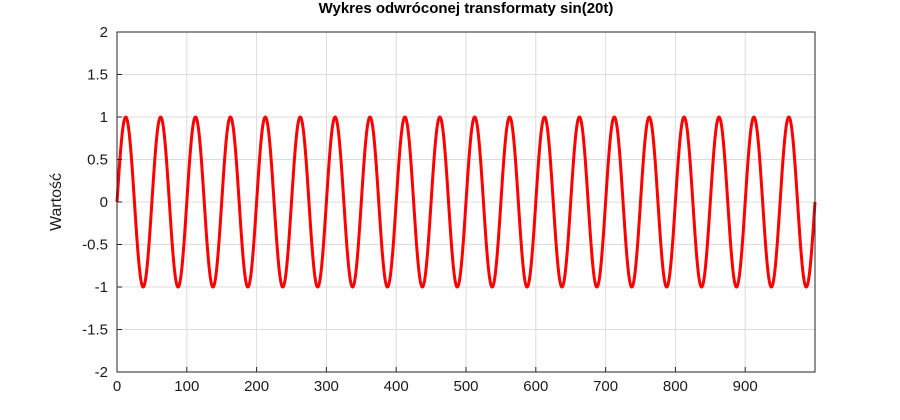 The image size is (900, 420). Describe the element at coordinates (104, 117) in the screenshot. I see `y-tick-label: 1` at that location.